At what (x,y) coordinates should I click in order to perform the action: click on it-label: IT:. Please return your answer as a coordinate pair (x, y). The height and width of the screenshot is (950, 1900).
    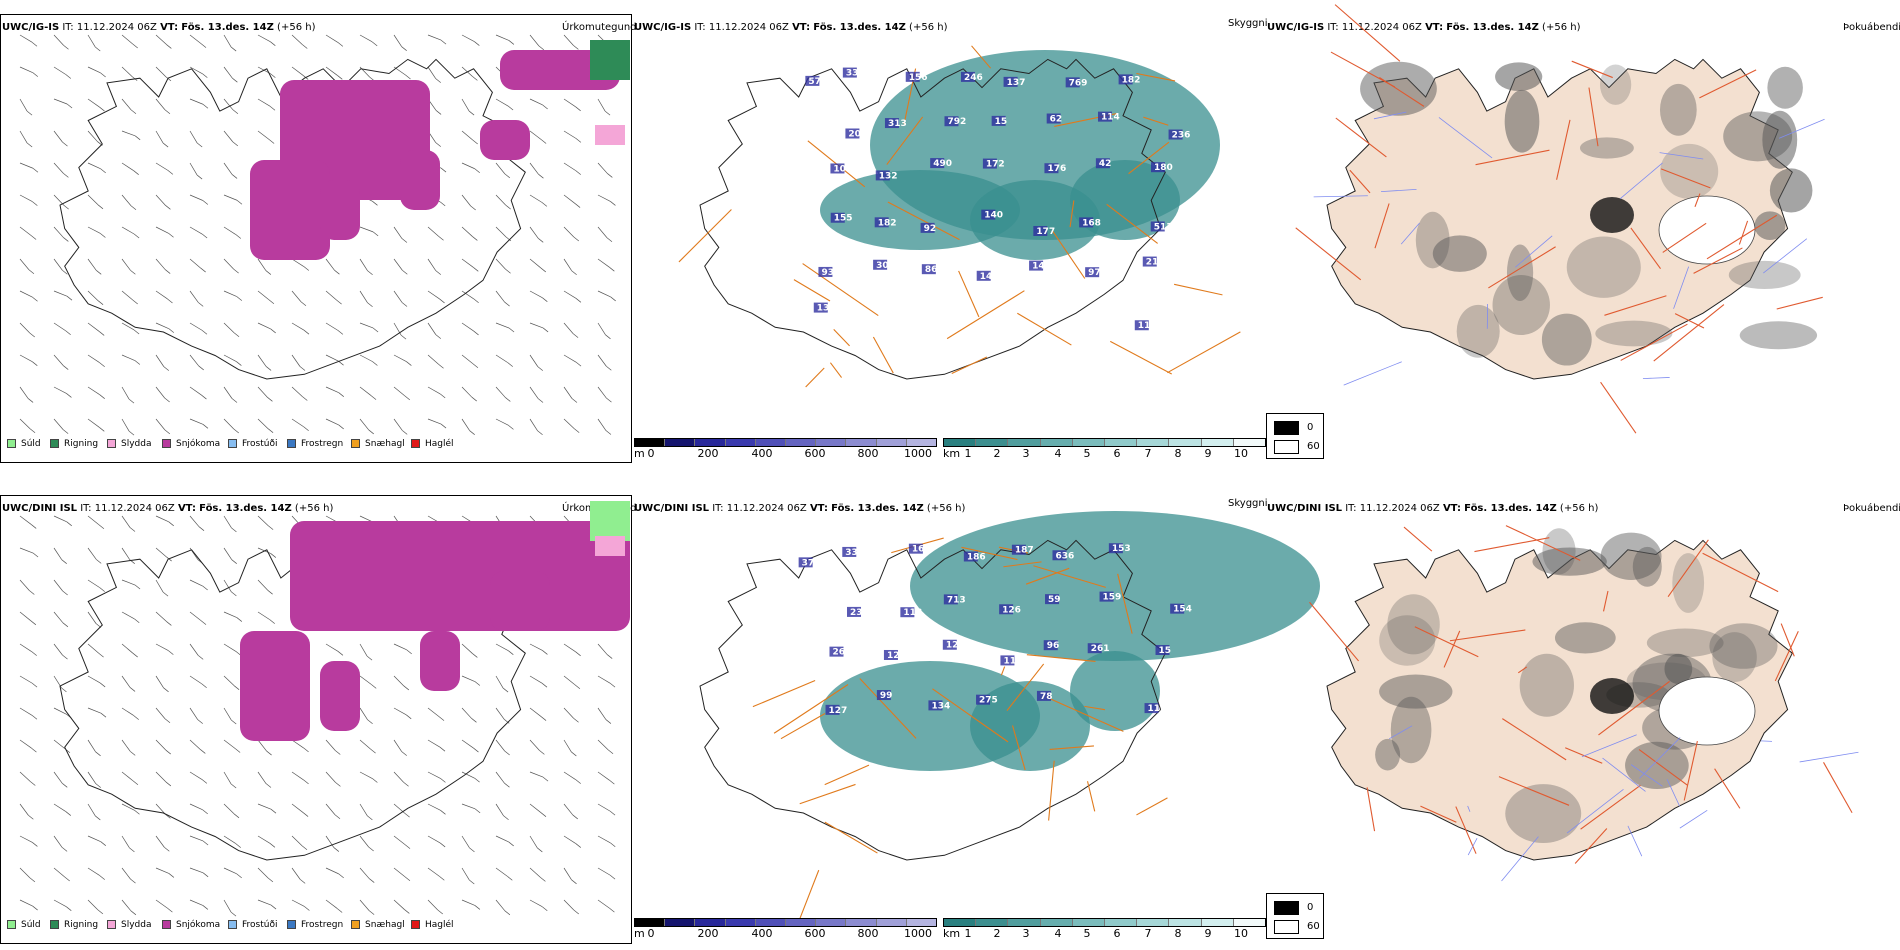
    Looking at the image, I should click on (68, 27).